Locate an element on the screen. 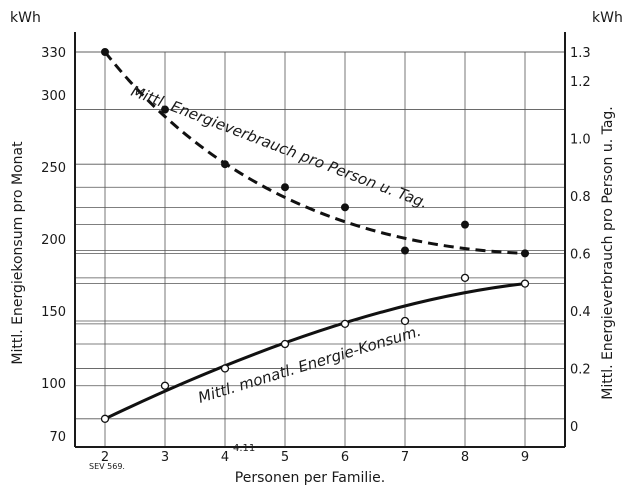 The width and height of the screenshot is (632, 486). left-tick-label: 250 is located at coordinates (53, 168).